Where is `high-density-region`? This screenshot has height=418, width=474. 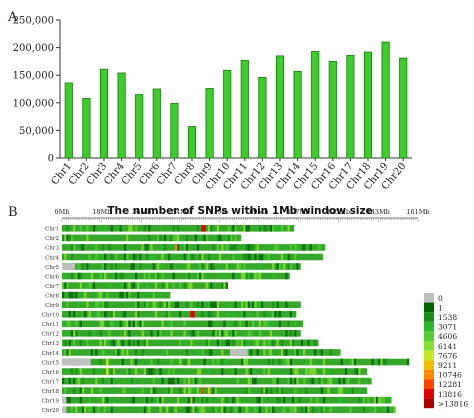 high-density-region is located at coordinates (202, 390).